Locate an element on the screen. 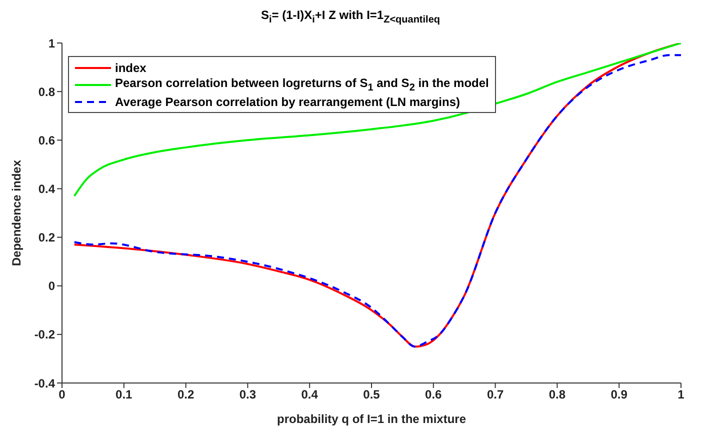  x-tick-label: 0.8 is located at coordinates (557, 395).